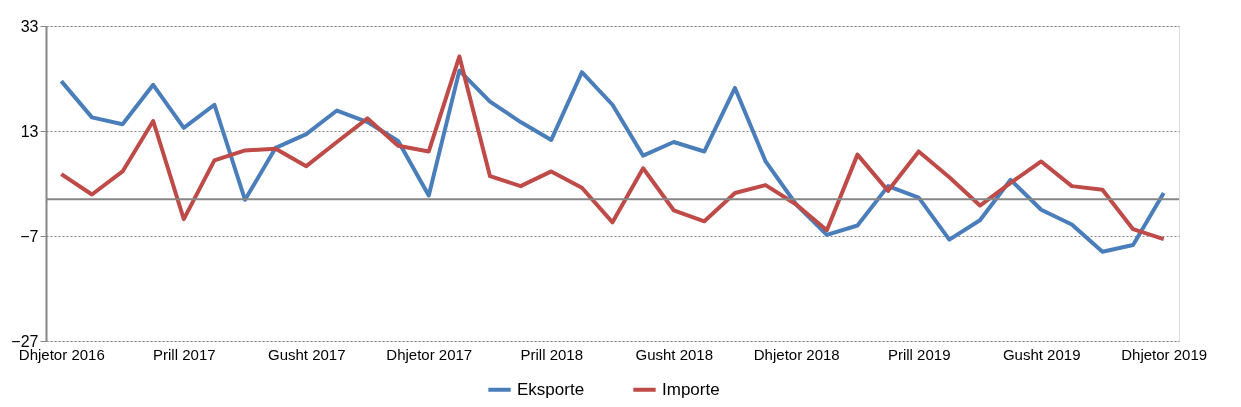 The height and width of the screenshot is (407, 1241). I want to click on x-tick-label: Gusht 2019, so click(1041, 354).